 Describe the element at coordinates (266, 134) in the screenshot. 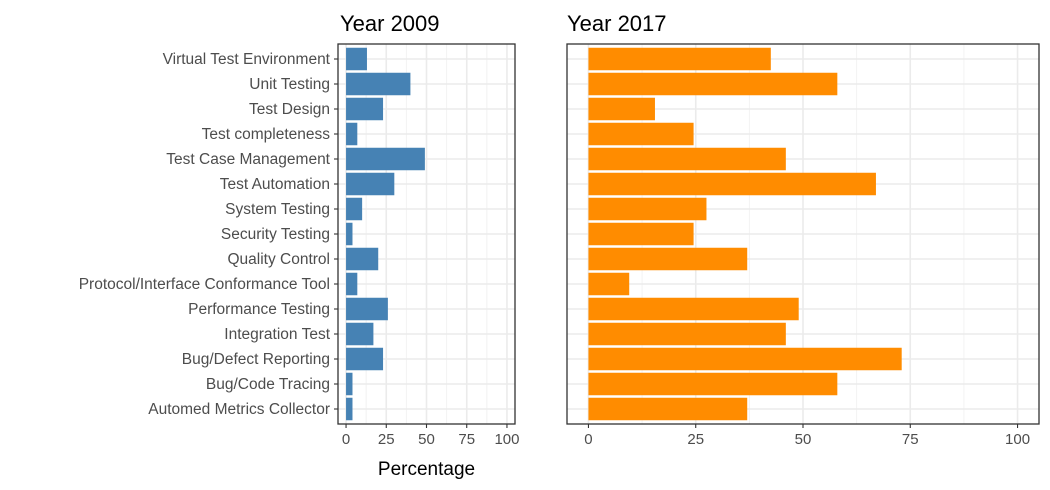

I see `category-label: Test completeness` at that location.